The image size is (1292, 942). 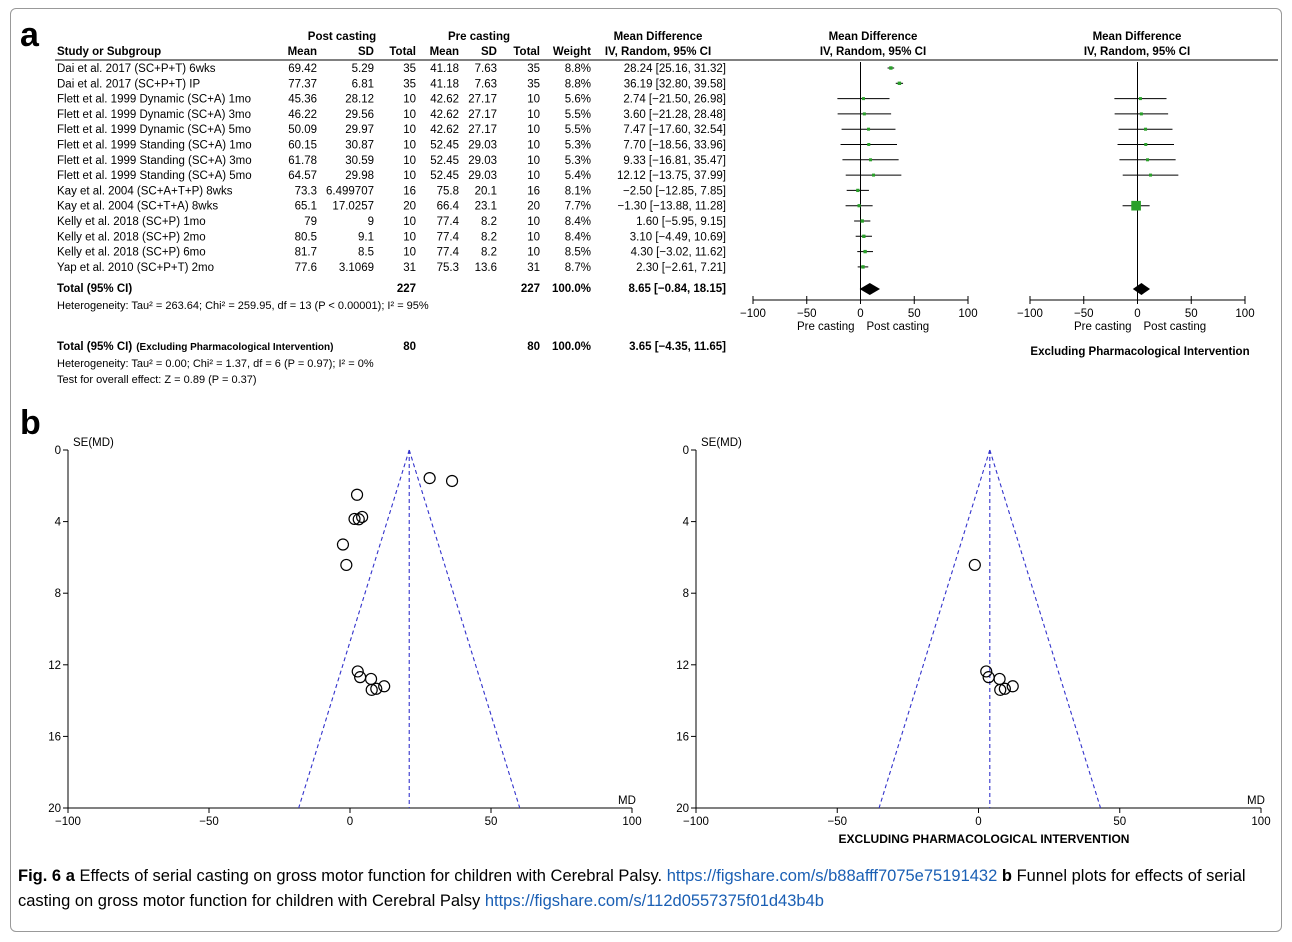 I want to click on cell-post-sd: 29.98, so click(x=359, y=176).